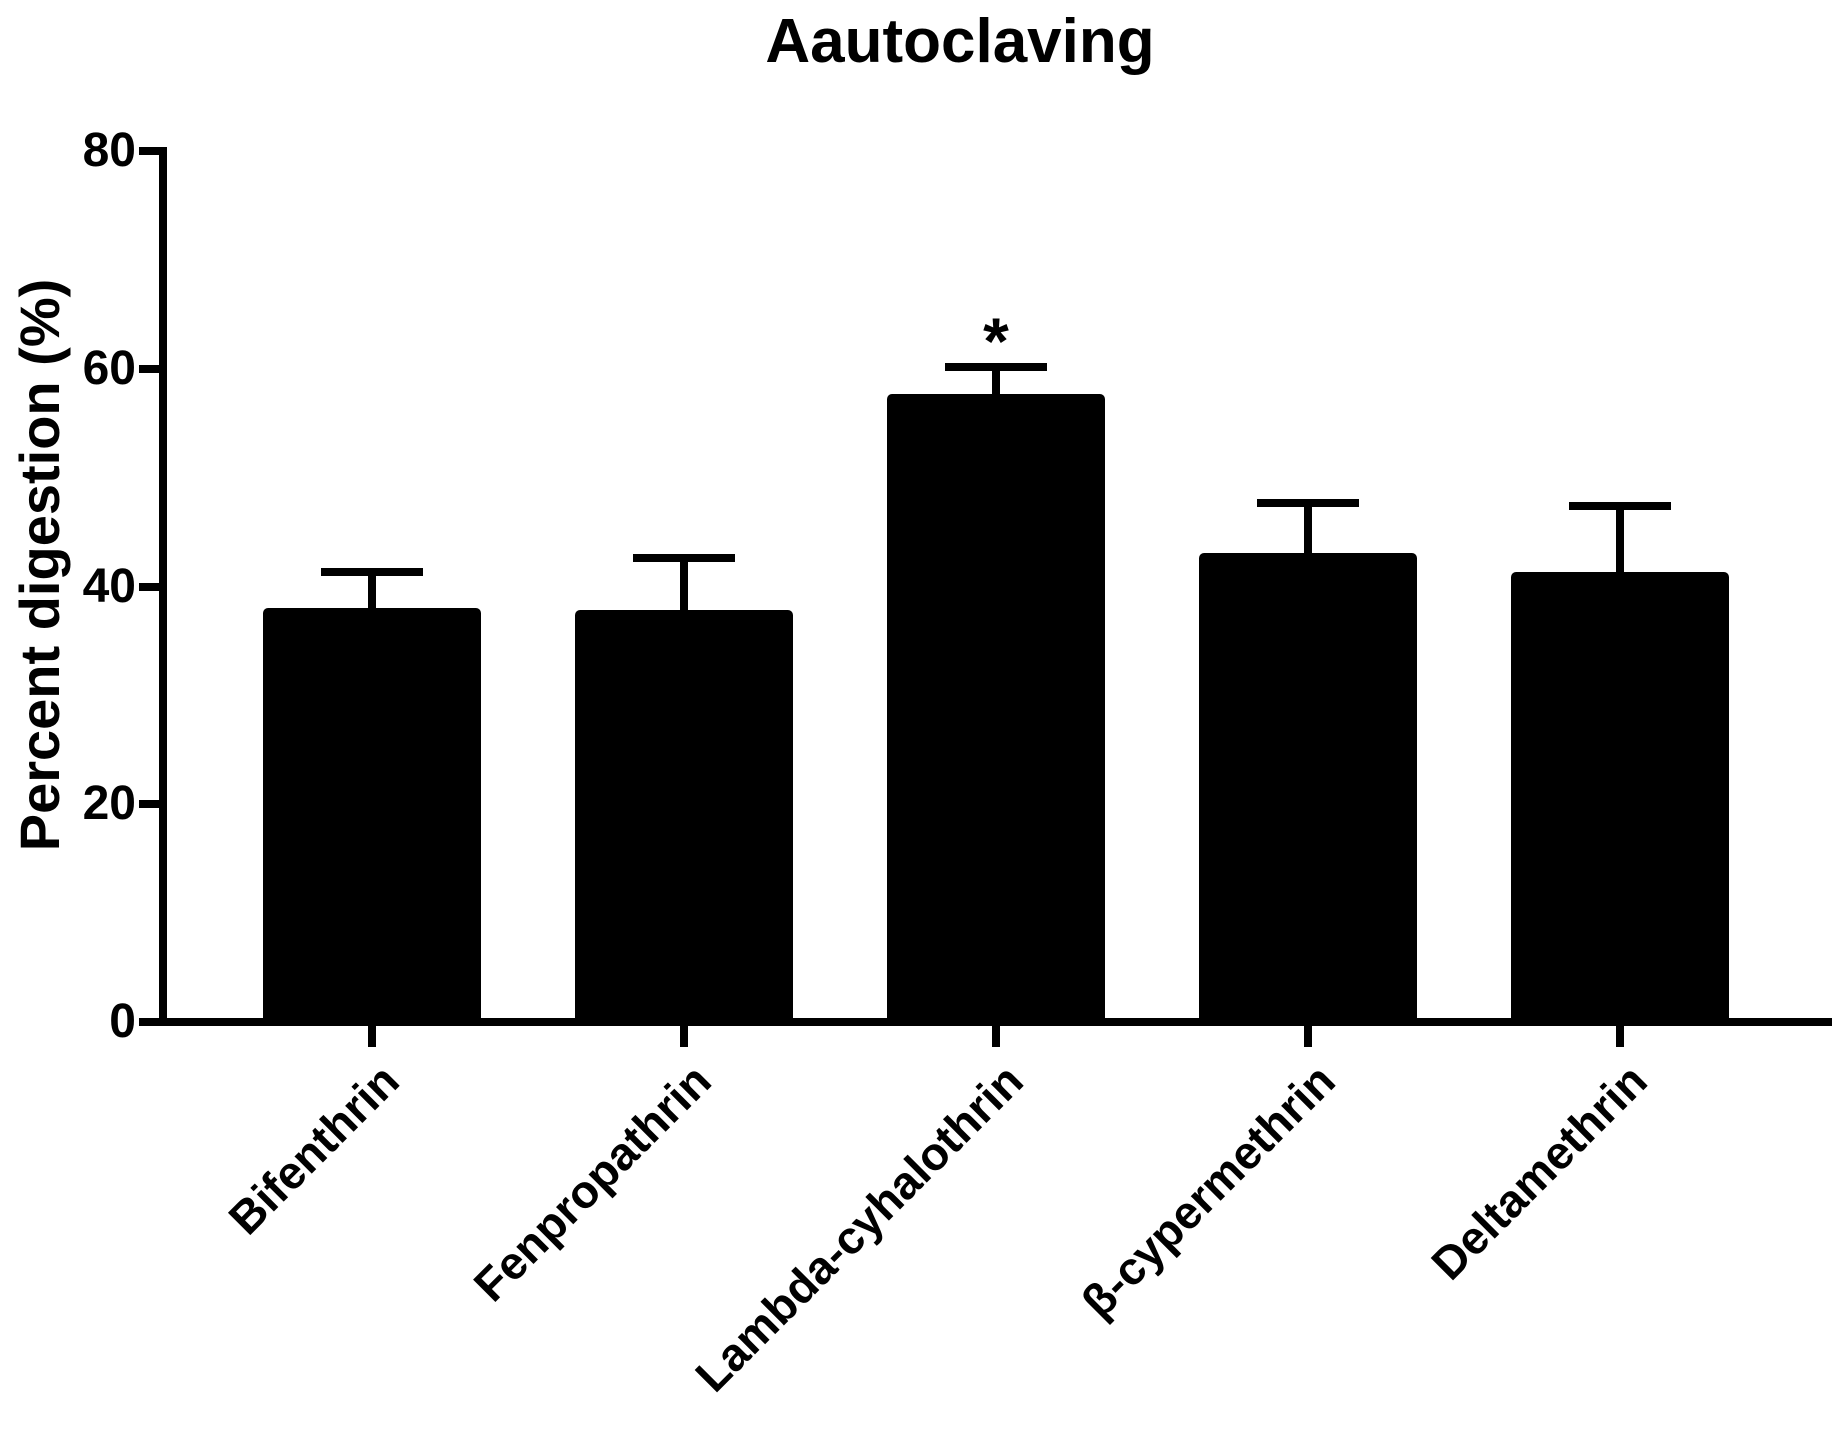  What do you see at coordinates (109, 804) in the screenshot?
I see `y-tick-label: 20` at bounding box center [109, 804].